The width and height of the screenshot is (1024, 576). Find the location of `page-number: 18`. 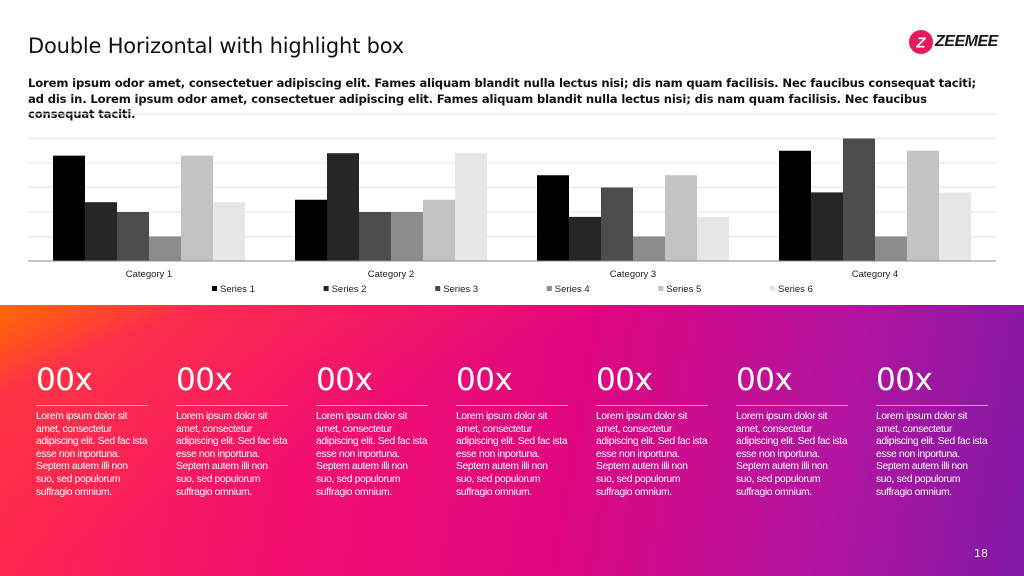

page-number: 18 is located at coordinates (981, 553).